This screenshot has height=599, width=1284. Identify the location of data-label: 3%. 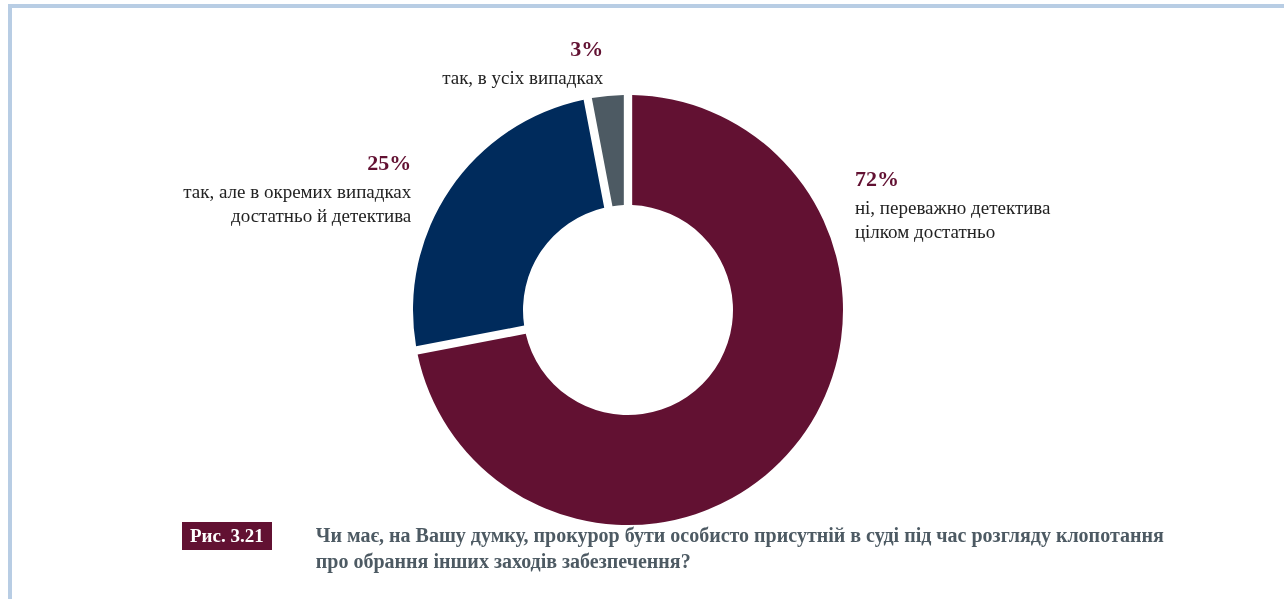
(587, 49).